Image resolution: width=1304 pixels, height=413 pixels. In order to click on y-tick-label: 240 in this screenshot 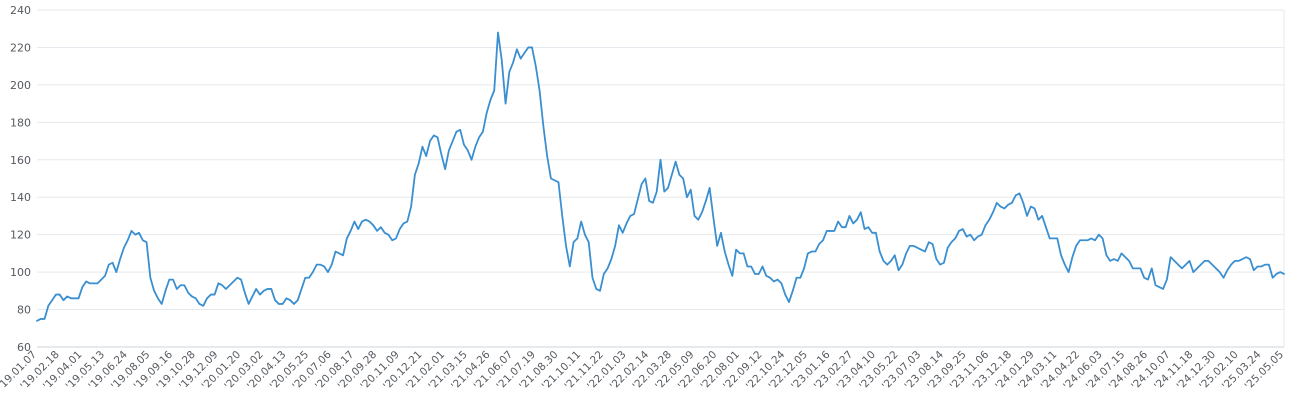, I will do `click(20, 10)`.